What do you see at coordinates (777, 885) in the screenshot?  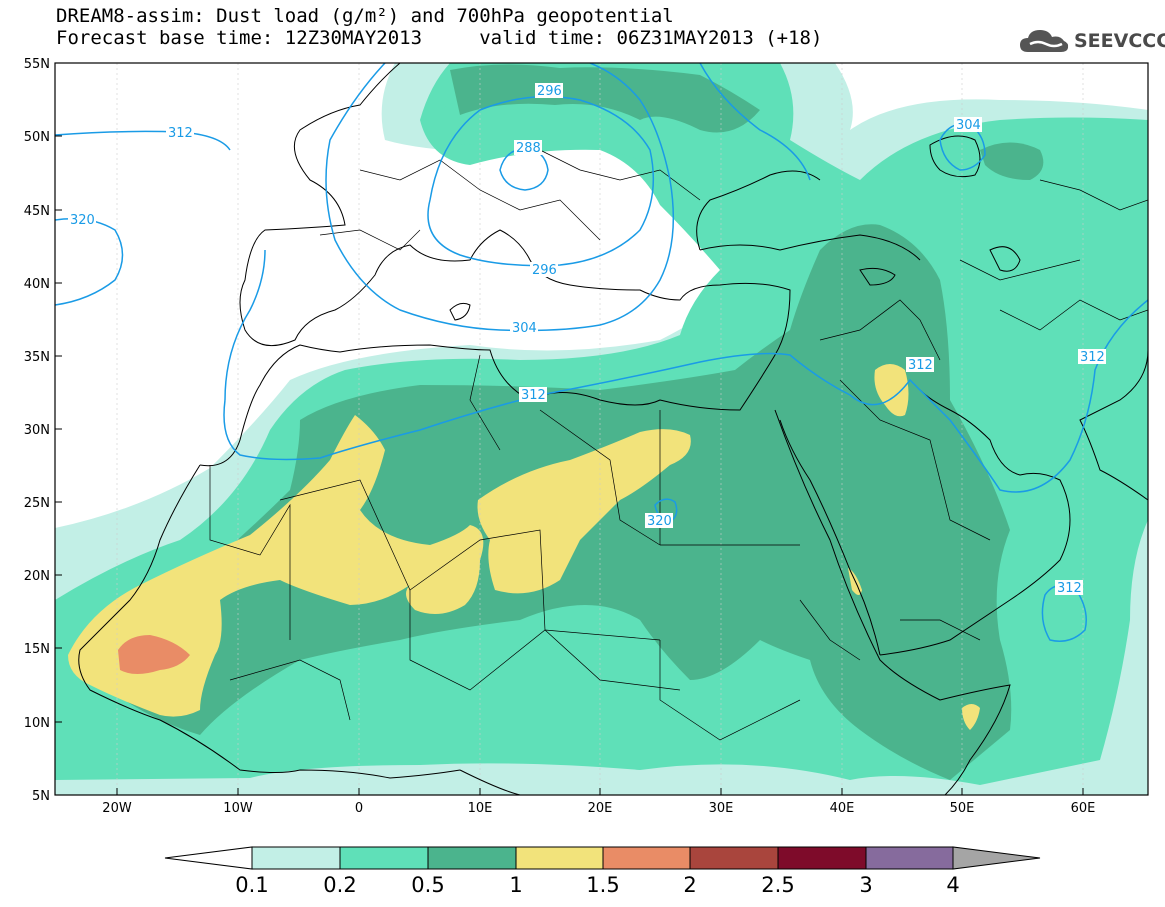 I see `colorbar-label: 2.5` at bounding box center [777, 885].